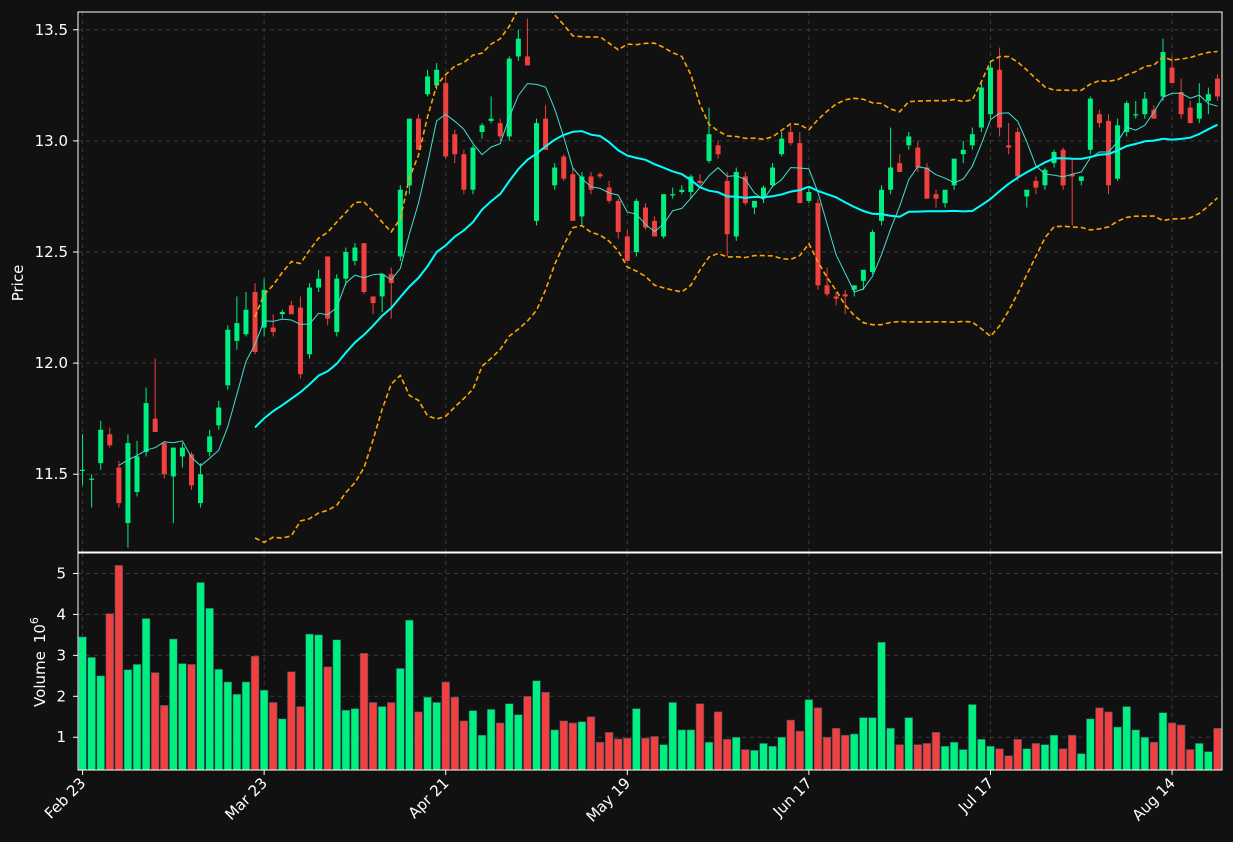 The height and width of the screenshot is (842, 1233). Describe the element at coordinates (61, 696) in the screenshot. I see `volume-tick-label: 2` at that location.